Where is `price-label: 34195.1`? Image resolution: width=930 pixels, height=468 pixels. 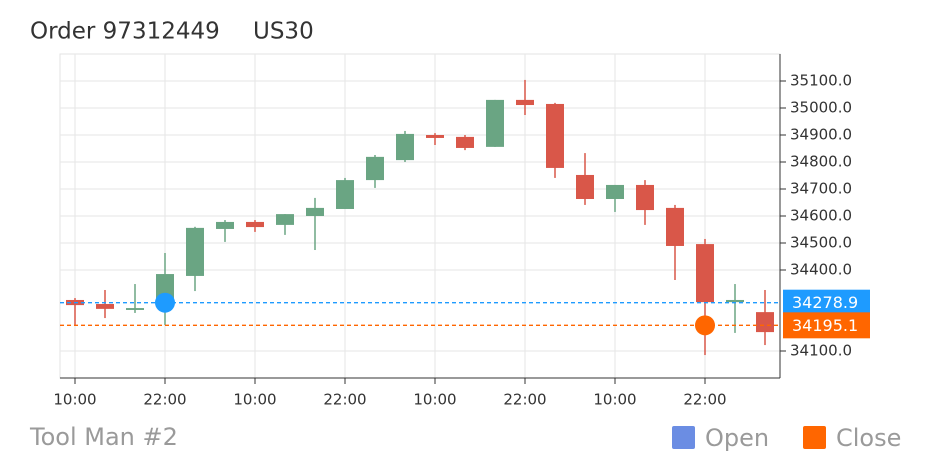
price-label: 34195.1 is located at coordinates (825, 325).